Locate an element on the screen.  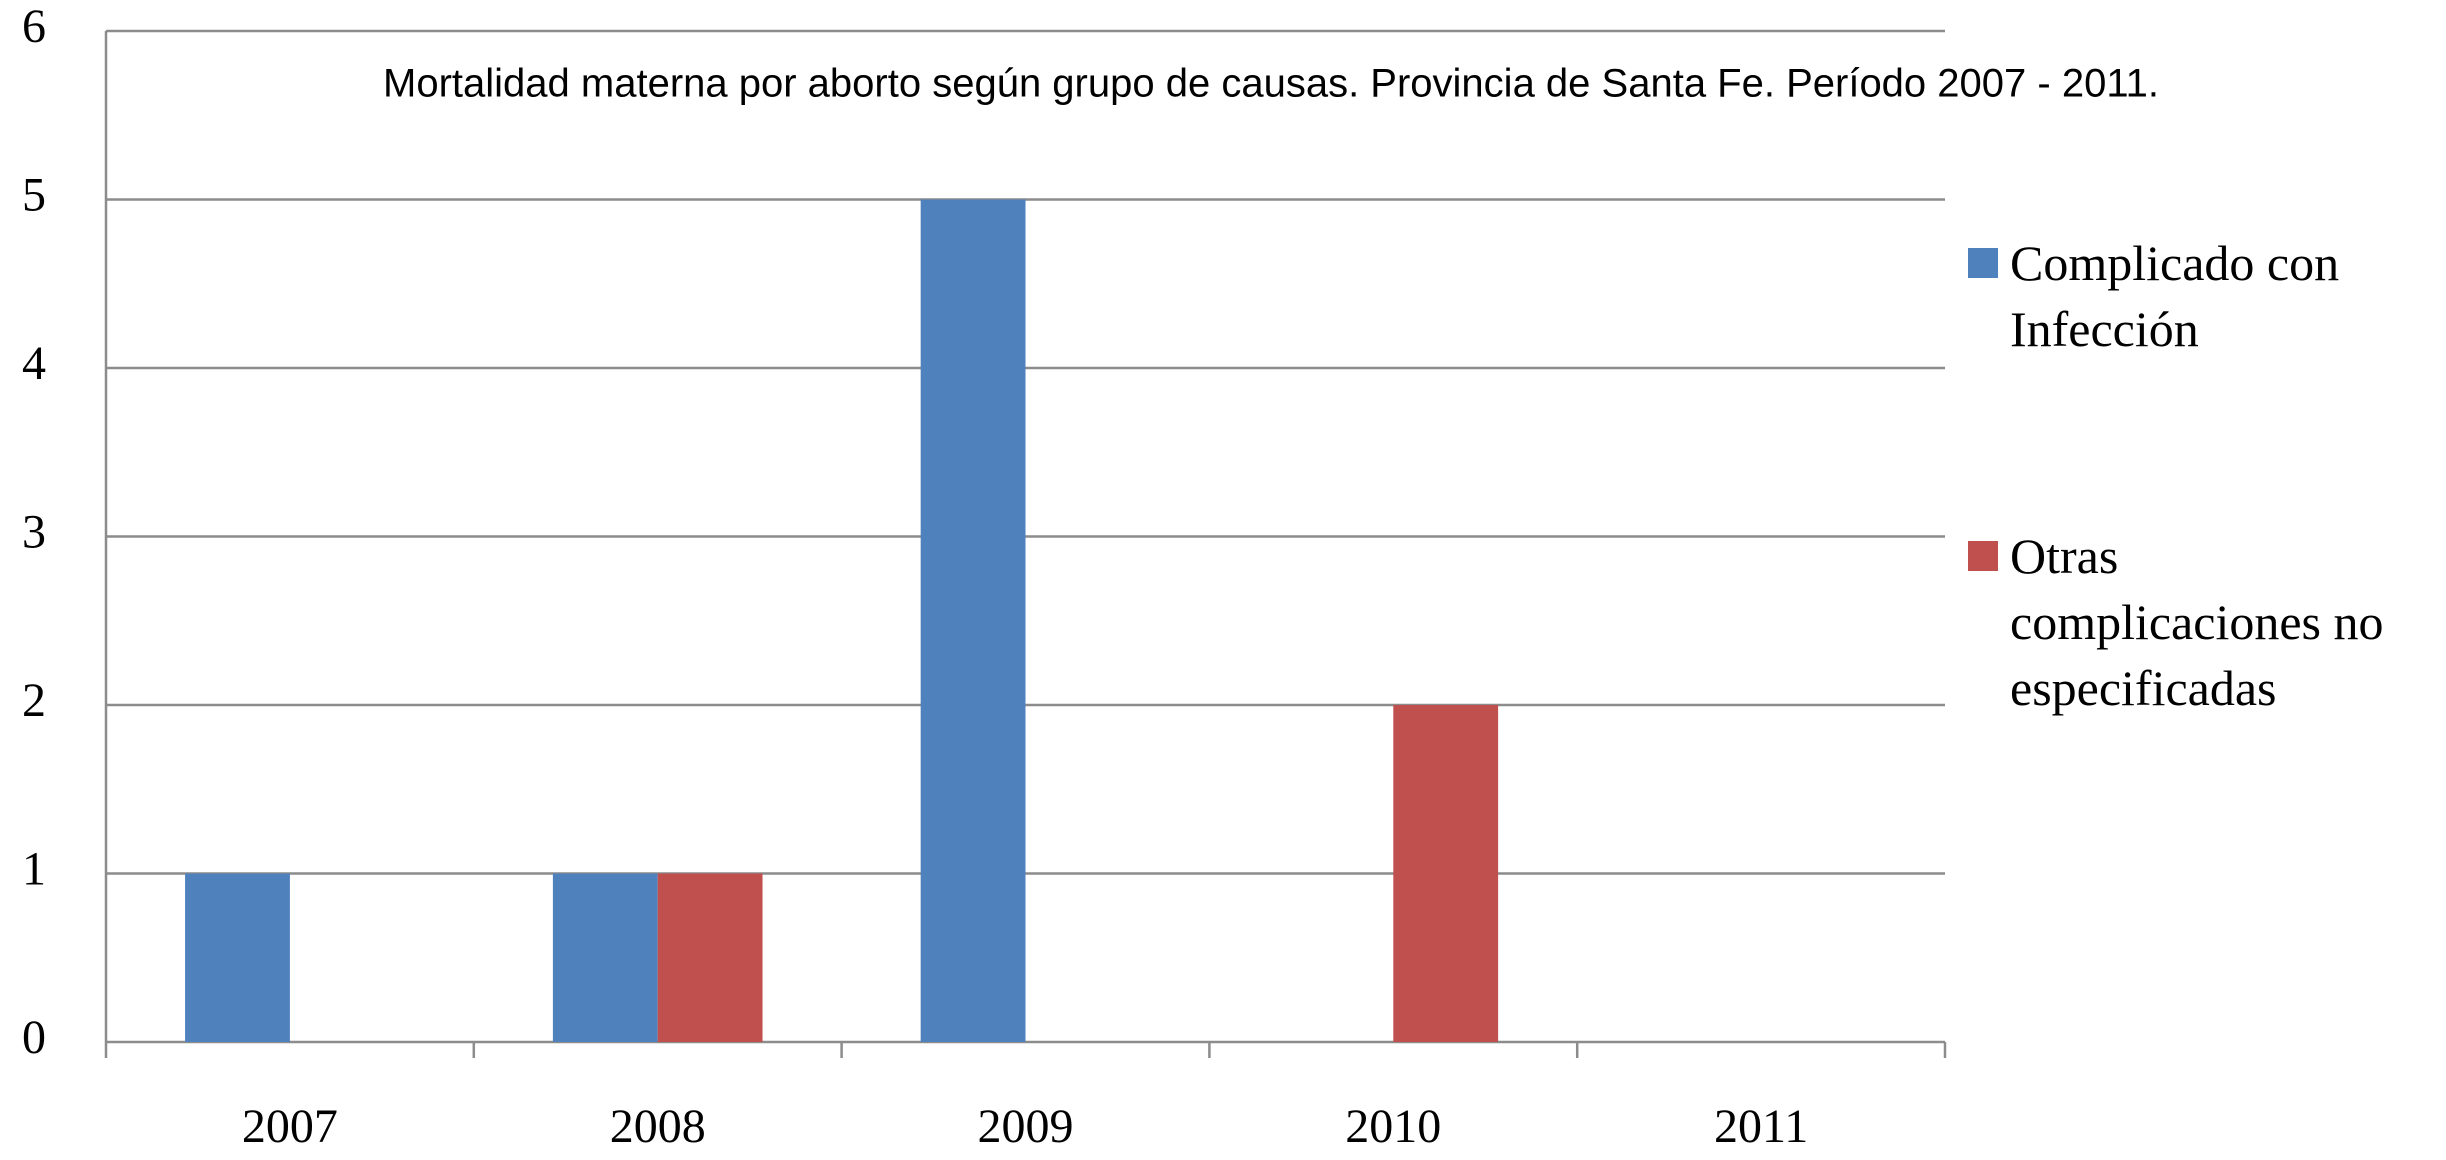
x-tick-label: 2011 is located at coordinates (1761, 1126).